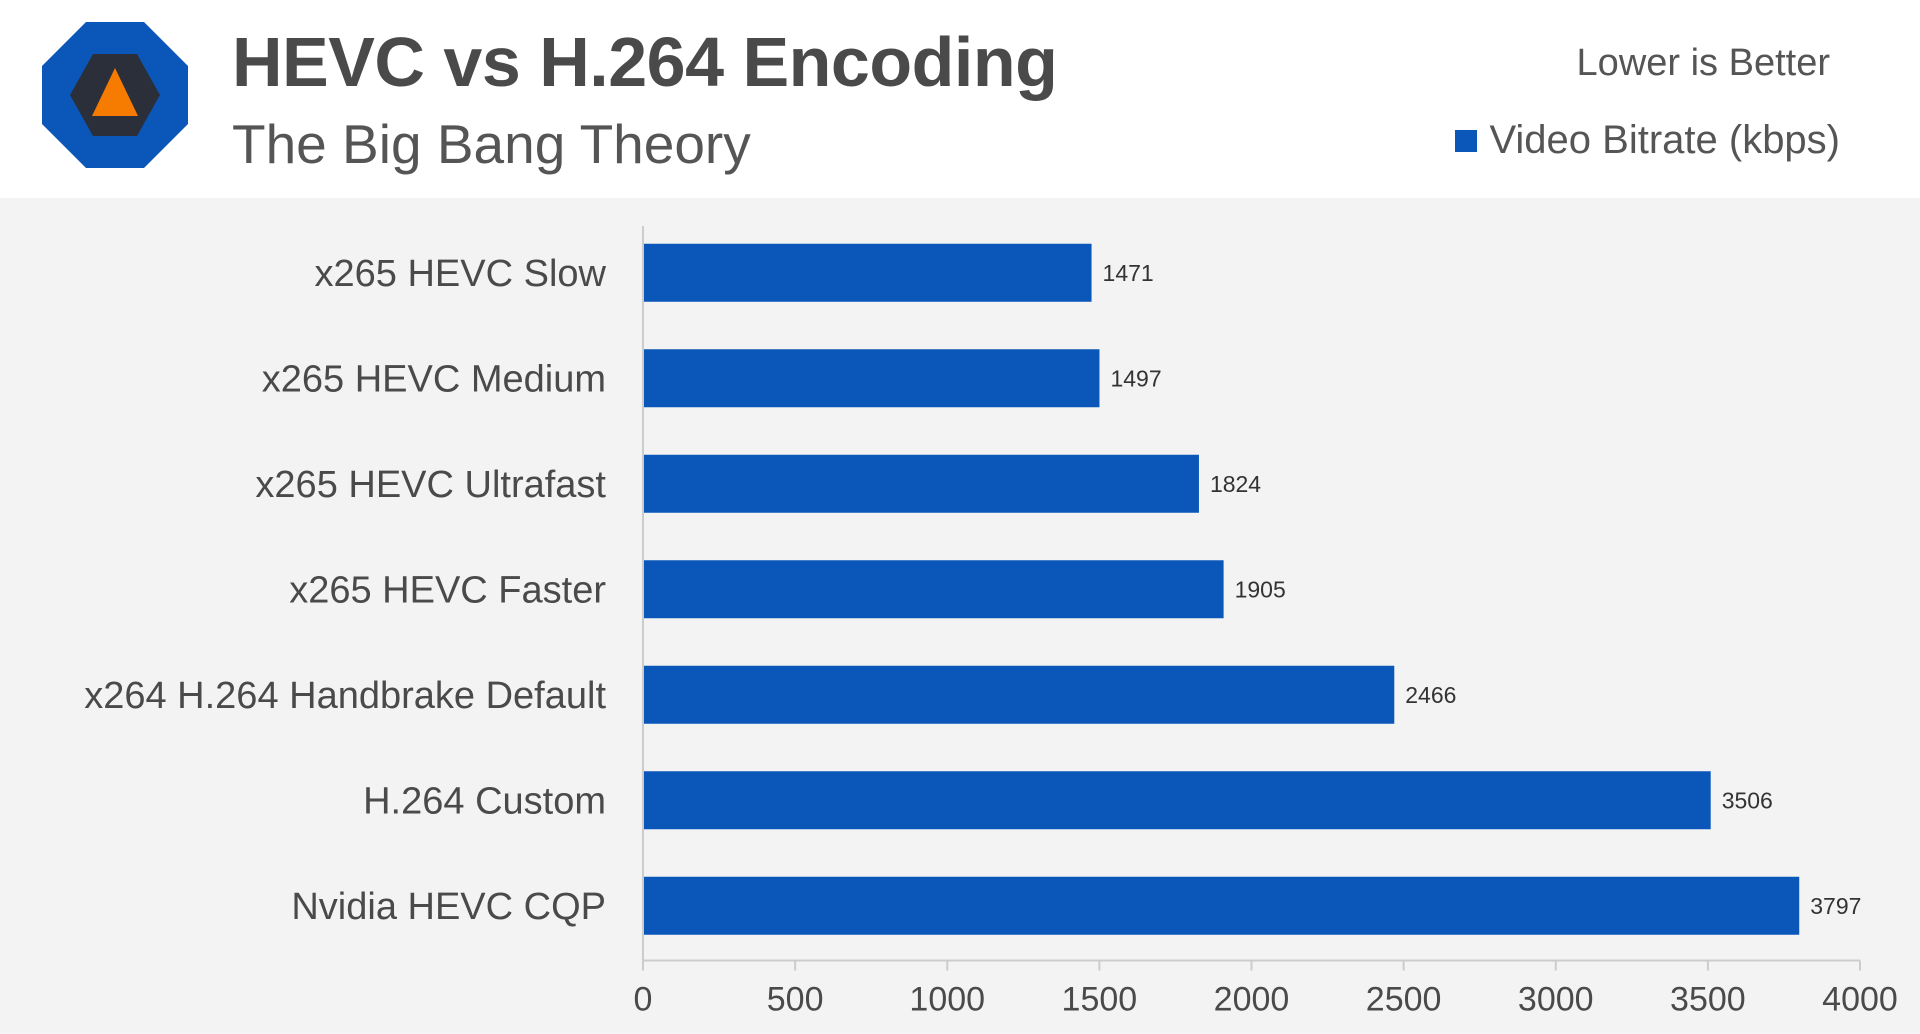  Describe the element at coordinates (1135, 378) in the screenshot. I see `data-label: 1497` at that location.